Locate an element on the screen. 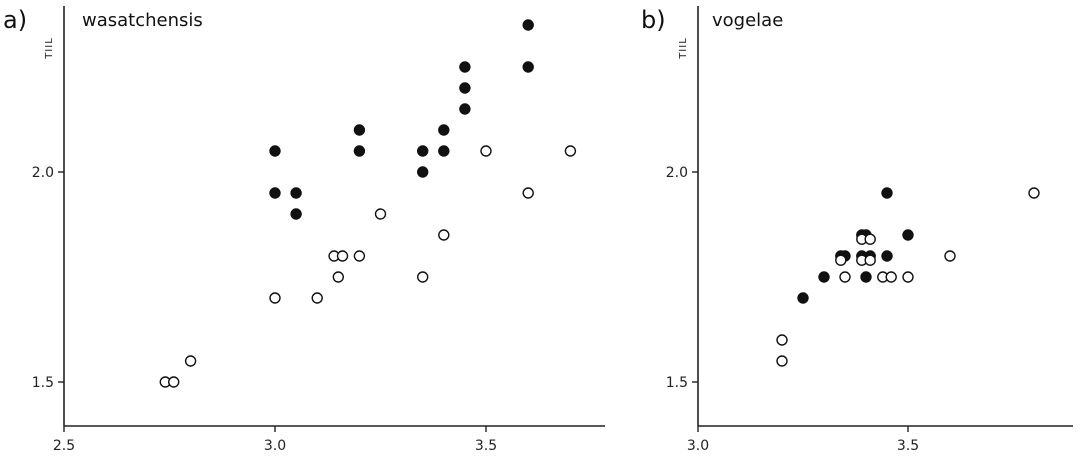 Image resolution: width=1084 pixels, height=458 pixels. panel-title: vogelae is located at coordinates (747, 20).